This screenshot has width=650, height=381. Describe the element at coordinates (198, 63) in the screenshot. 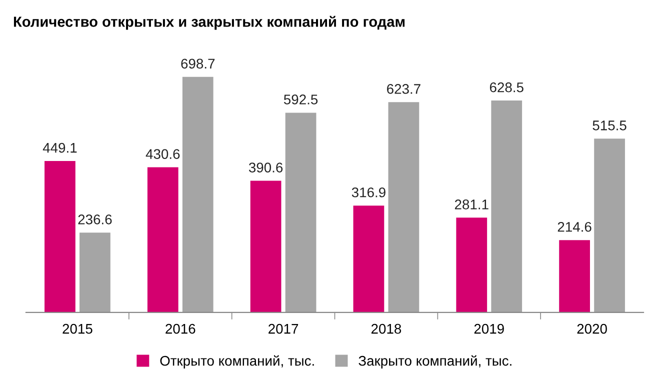

I see `data-label: 698.7` at that location.